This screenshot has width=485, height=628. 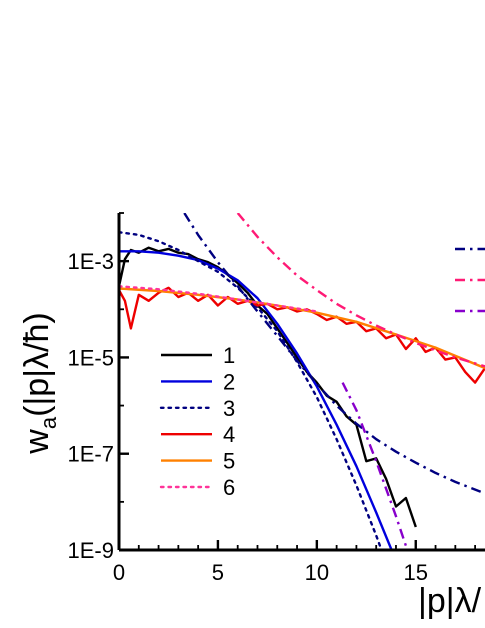 I want to click on x-tick-label: 10, so click(x=317, y=572).